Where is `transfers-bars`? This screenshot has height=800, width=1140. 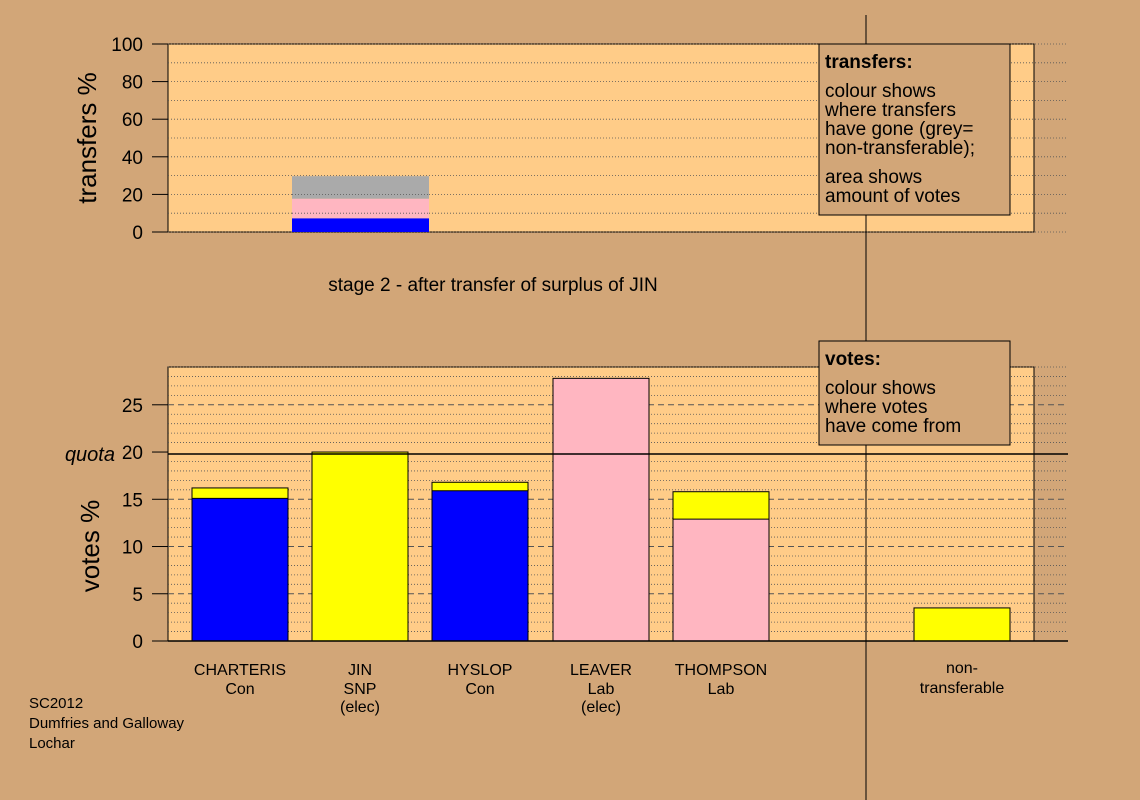
transfers-bars is located at coordinates (360, 204).